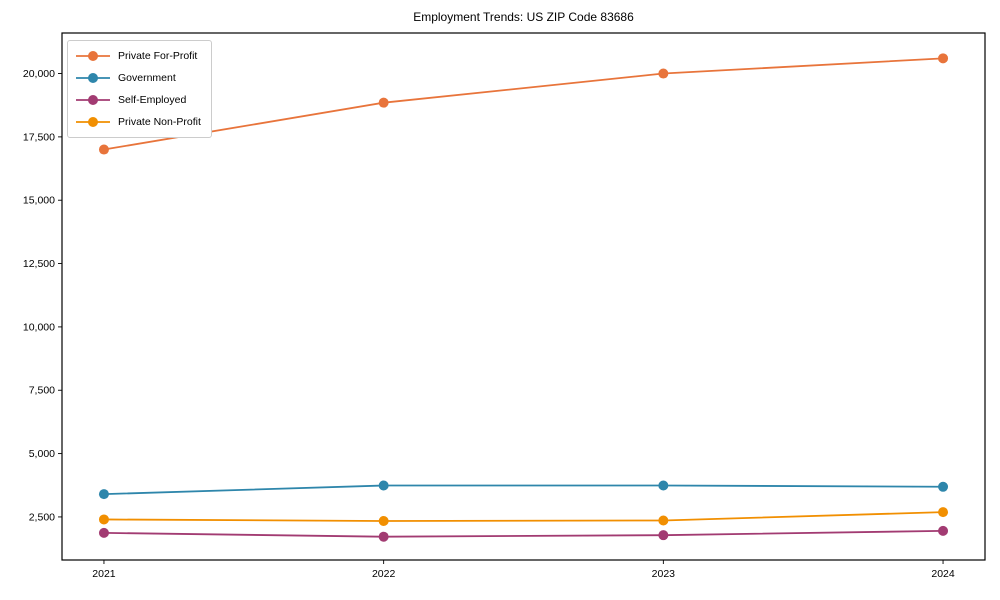 The image size is (1000, 600). I want to click on x-tick-label: 2024, so click(943, 574).